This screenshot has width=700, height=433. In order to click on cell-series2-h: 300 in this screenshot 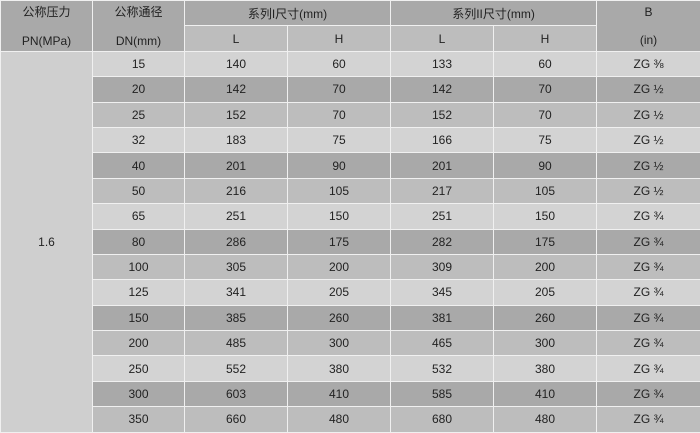, I will do `click(545, 343)`.